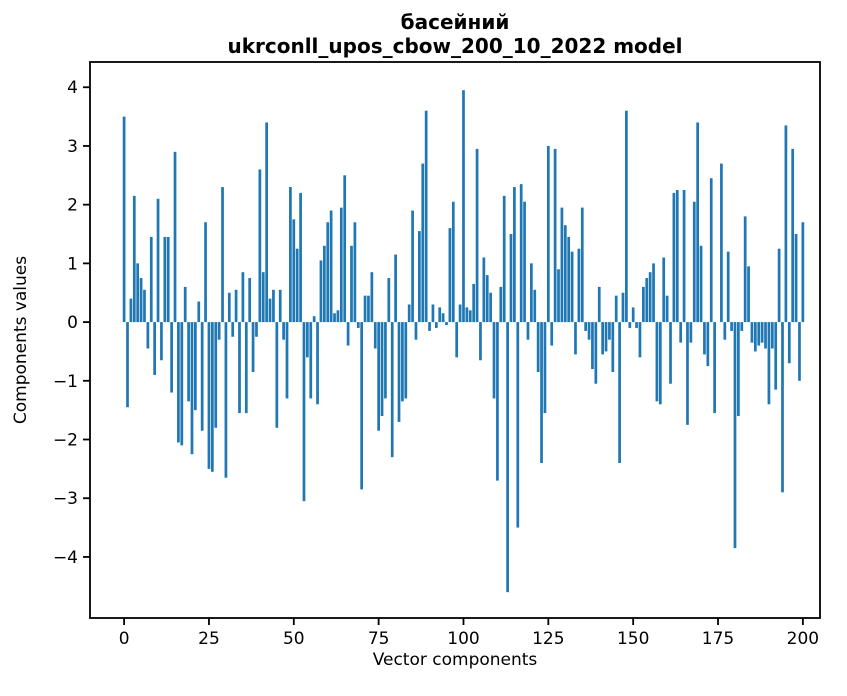  I want to click on x-axis-label: Vector components, so click(455, 660).